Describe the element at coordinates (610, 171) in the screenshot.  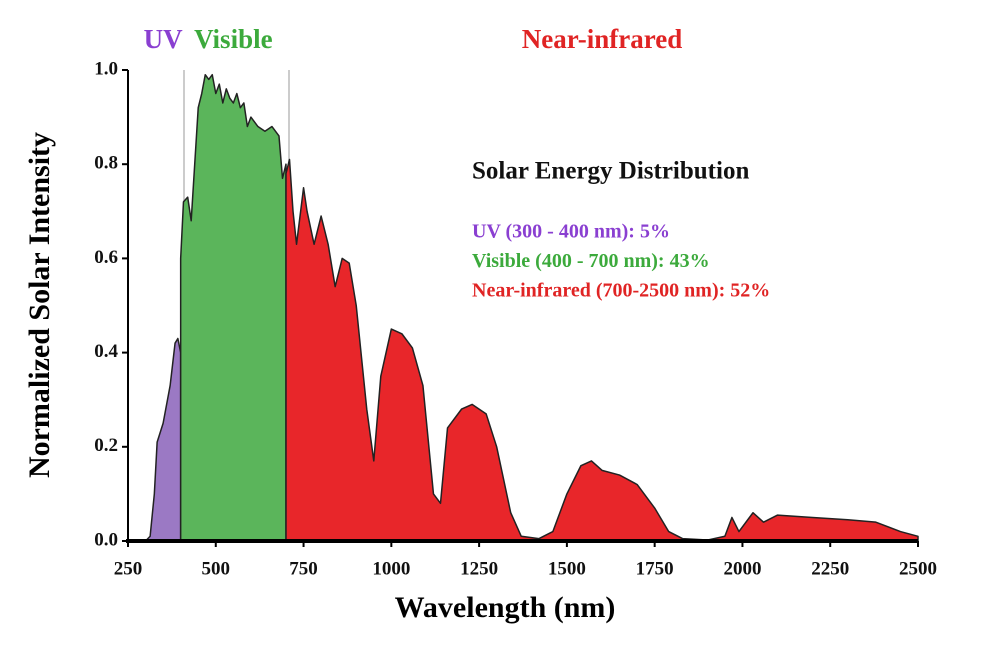
I see `annotation-title: Solar Energy Distribution` at that location.